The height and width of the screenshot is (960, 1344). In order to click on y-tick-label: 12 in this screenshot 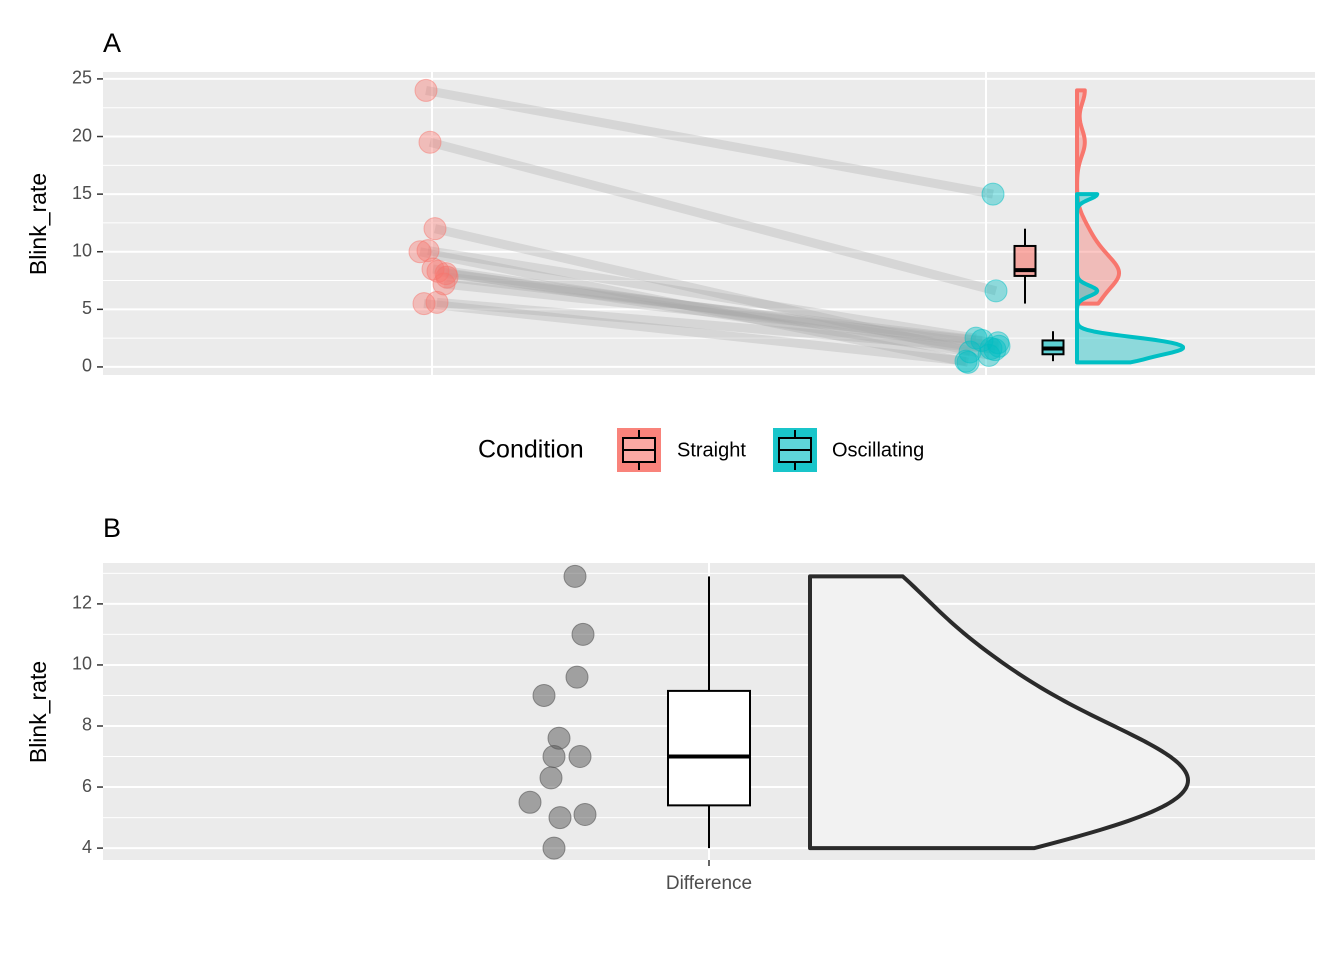, I will do `click(82, 603)`.